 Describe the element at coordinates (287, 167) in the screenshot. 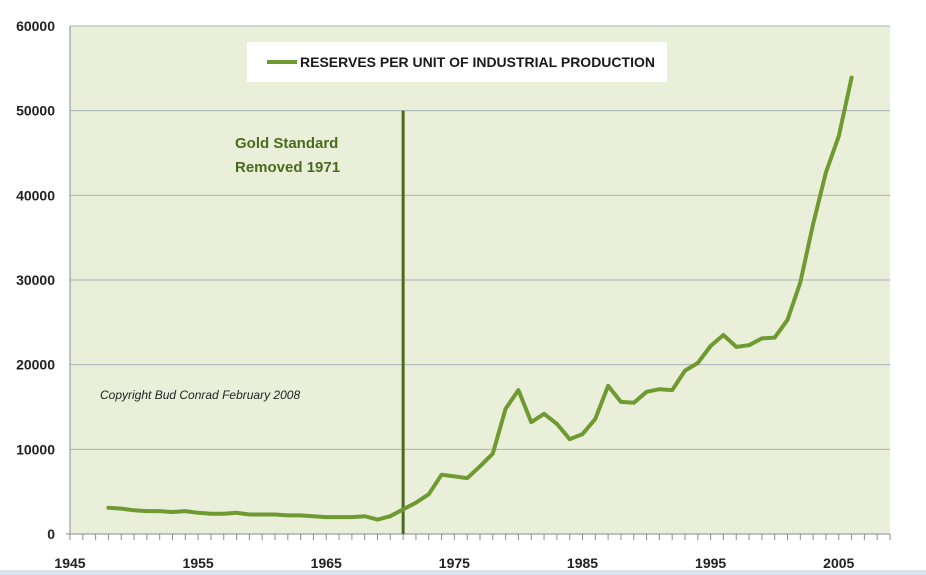

I see `annotation-line-2: Removed 1971` at that location.